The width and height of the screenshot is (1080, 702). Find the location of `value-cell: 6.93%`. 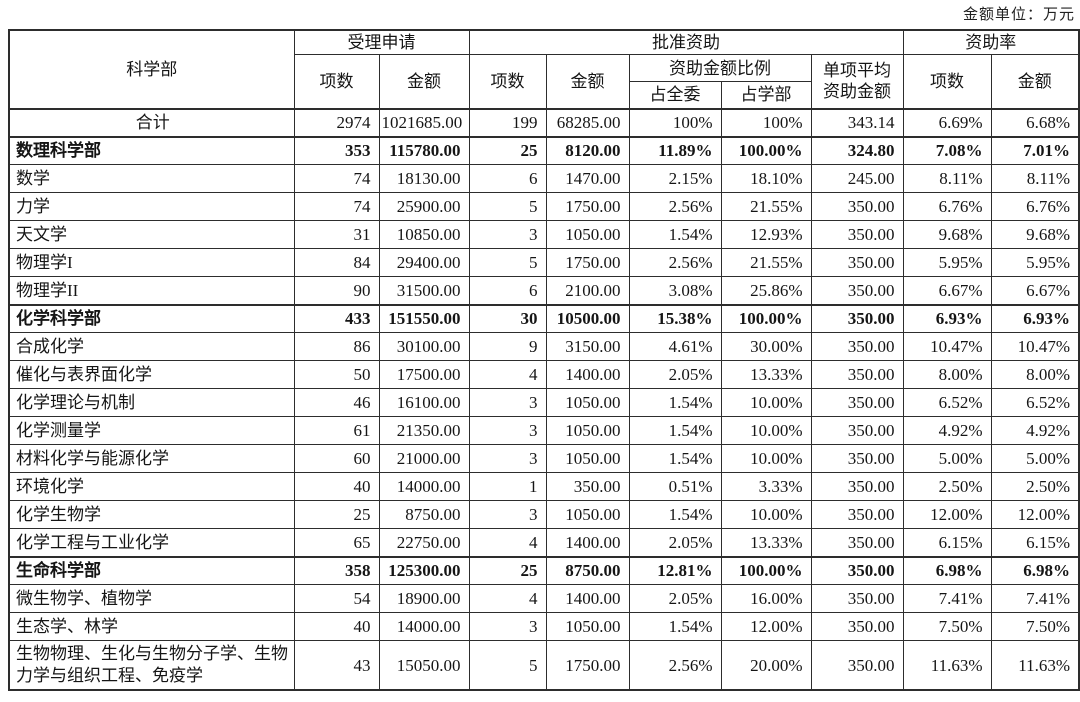

value-cell: 6.93% is located at coordinates (947, 318).